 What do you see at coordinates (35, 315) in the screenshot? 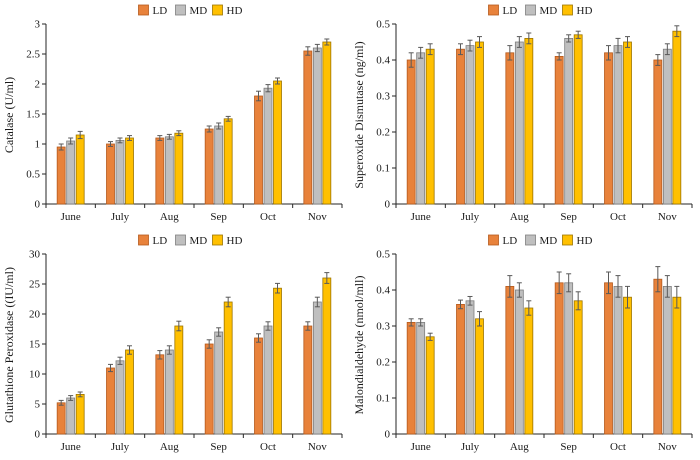
I see `y-tick-label: 20` at bounding box center [35, 315].